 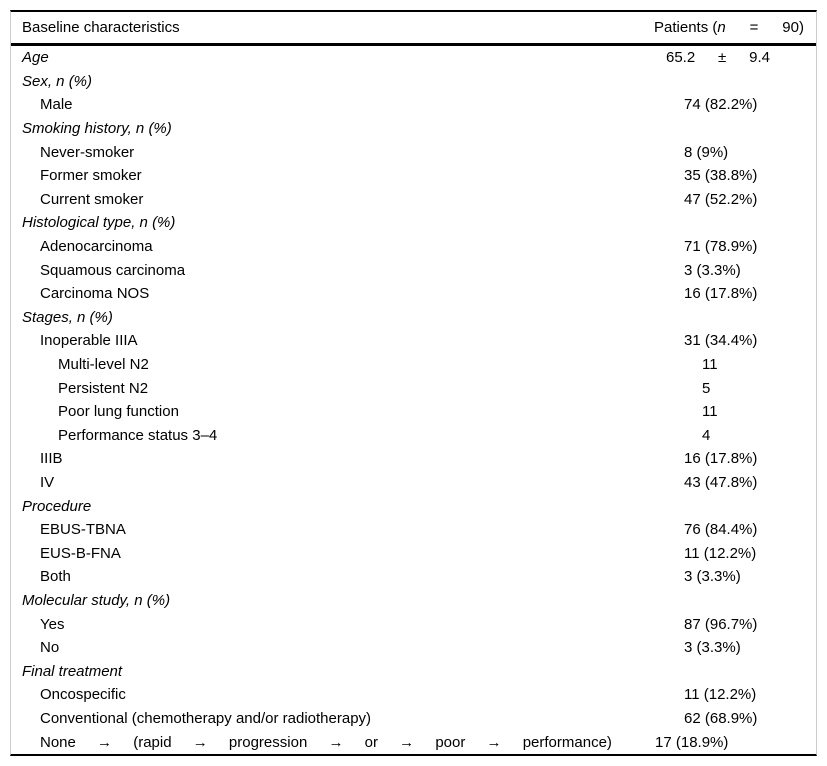 I want to click on table-row-sex-header: Sex, n (%), so click(x=413, y=82).